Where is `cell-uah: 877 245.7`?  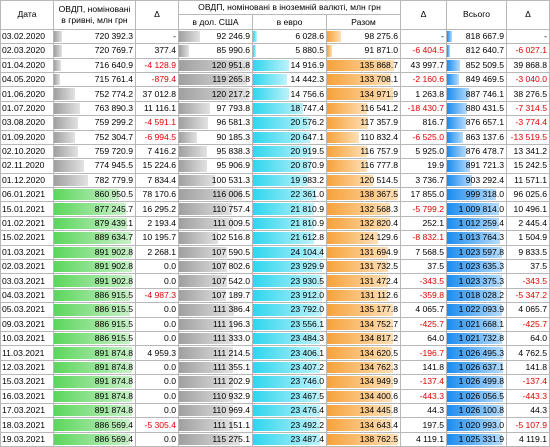
cell-uah: 877 245.7 is located at coordinates (94, 209).